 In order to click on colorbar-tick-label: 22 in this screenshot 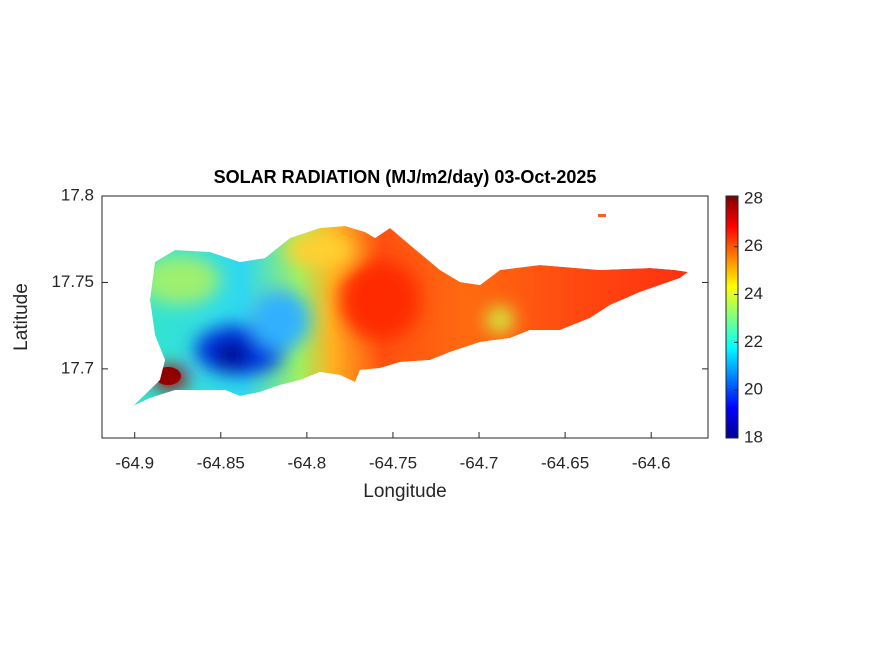, I will do `click(753, 341)`.